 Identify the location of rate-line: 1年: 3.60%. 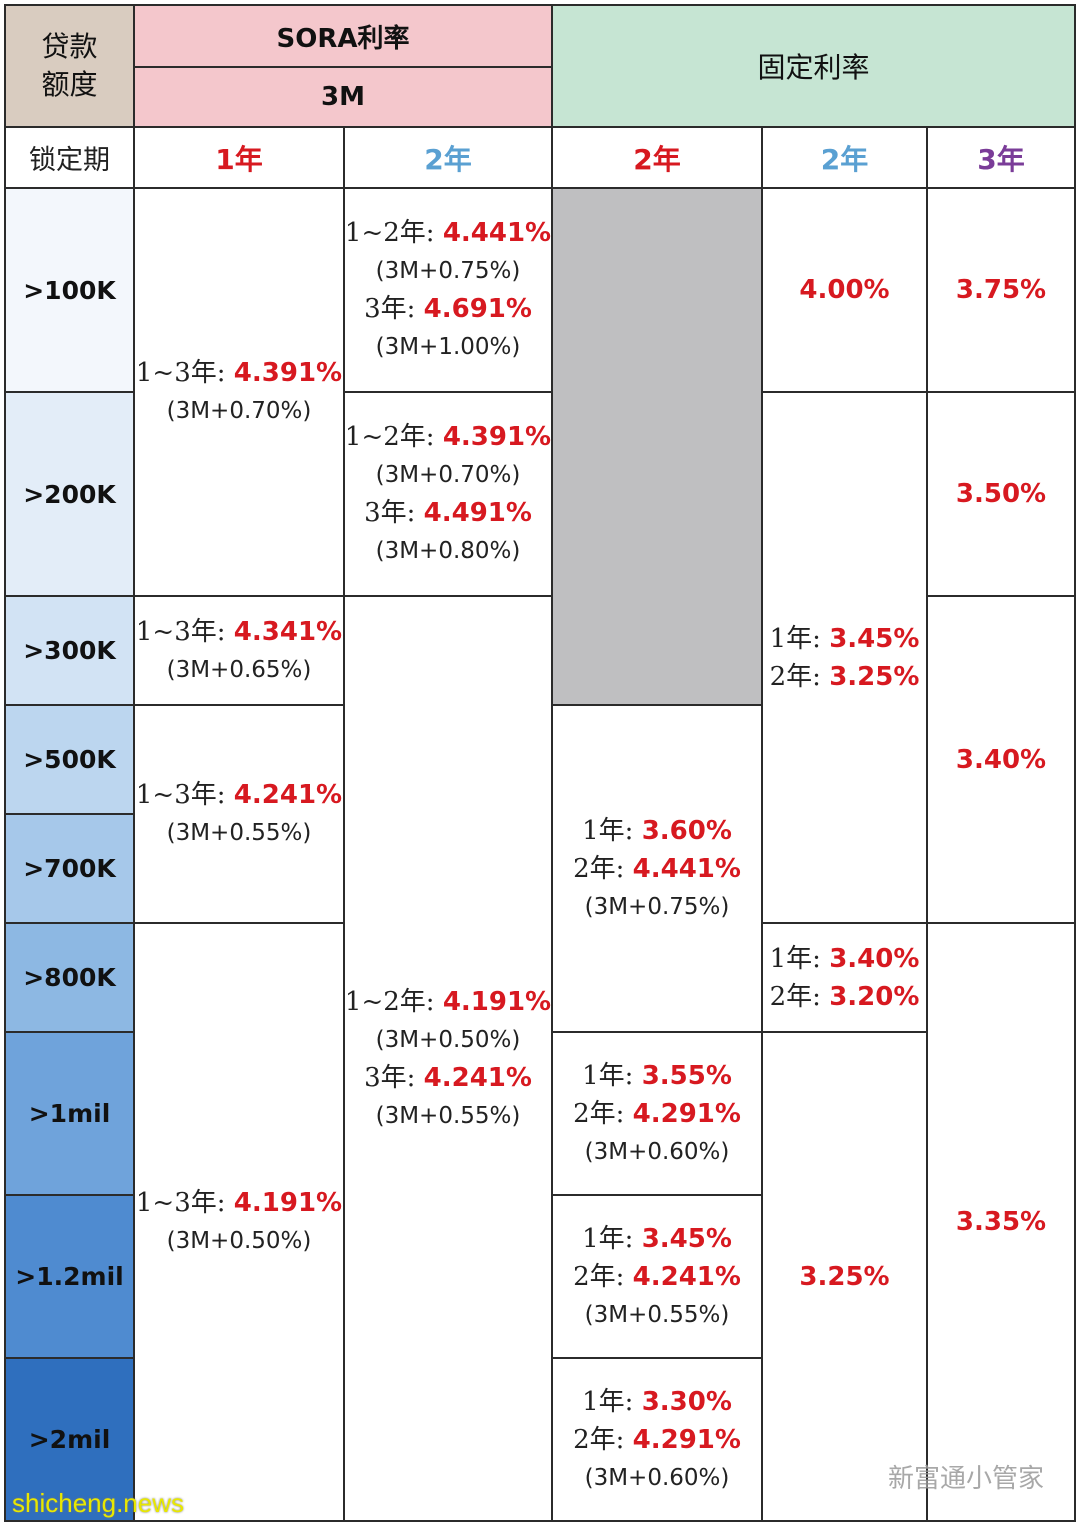
(657, 831).